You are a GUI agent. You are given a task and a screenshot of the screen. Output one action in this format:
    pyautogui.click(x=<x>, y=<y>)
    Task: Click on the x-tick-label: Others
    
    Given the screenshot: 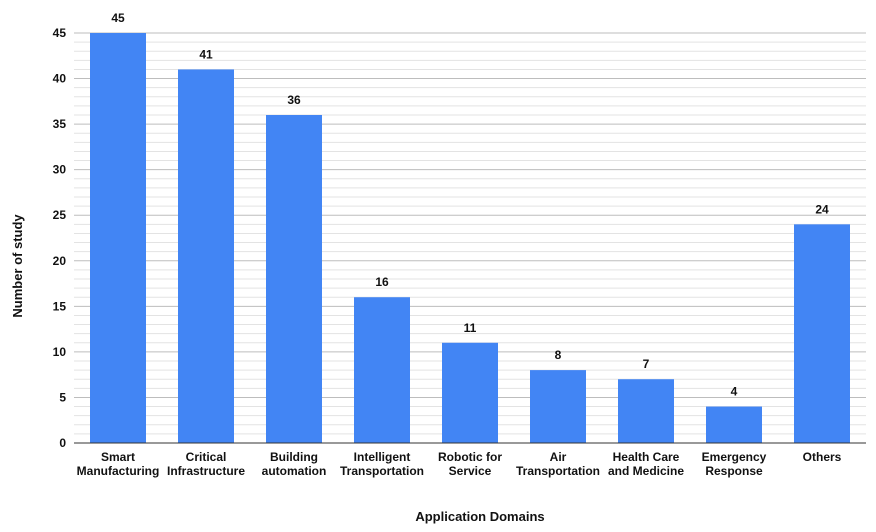 What is the action you would take?
    pyautogui.click(x=822, y=457)
    